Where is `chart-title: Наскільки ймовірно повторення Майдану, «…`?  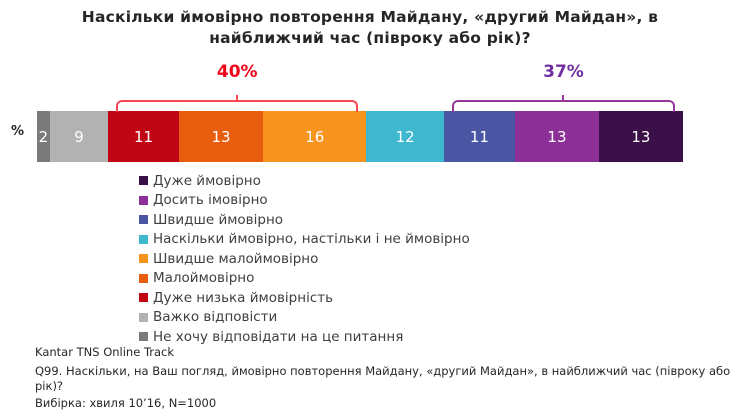
chart-title: Наскільки ймовірно повторення Майдану, «… is located at coordinates (370, 28).